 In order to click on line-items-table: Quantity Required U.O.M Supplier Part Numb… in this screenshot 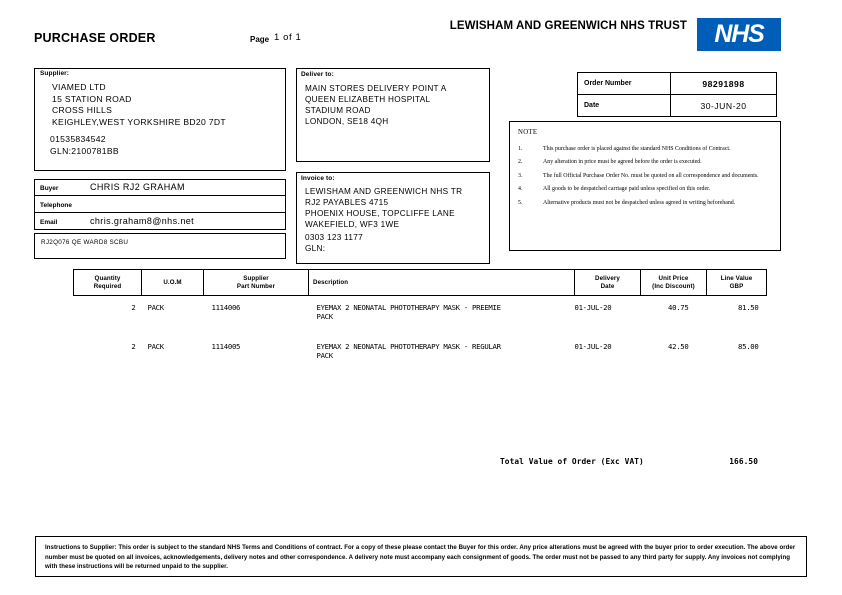, I will do `click(420, 321)`.